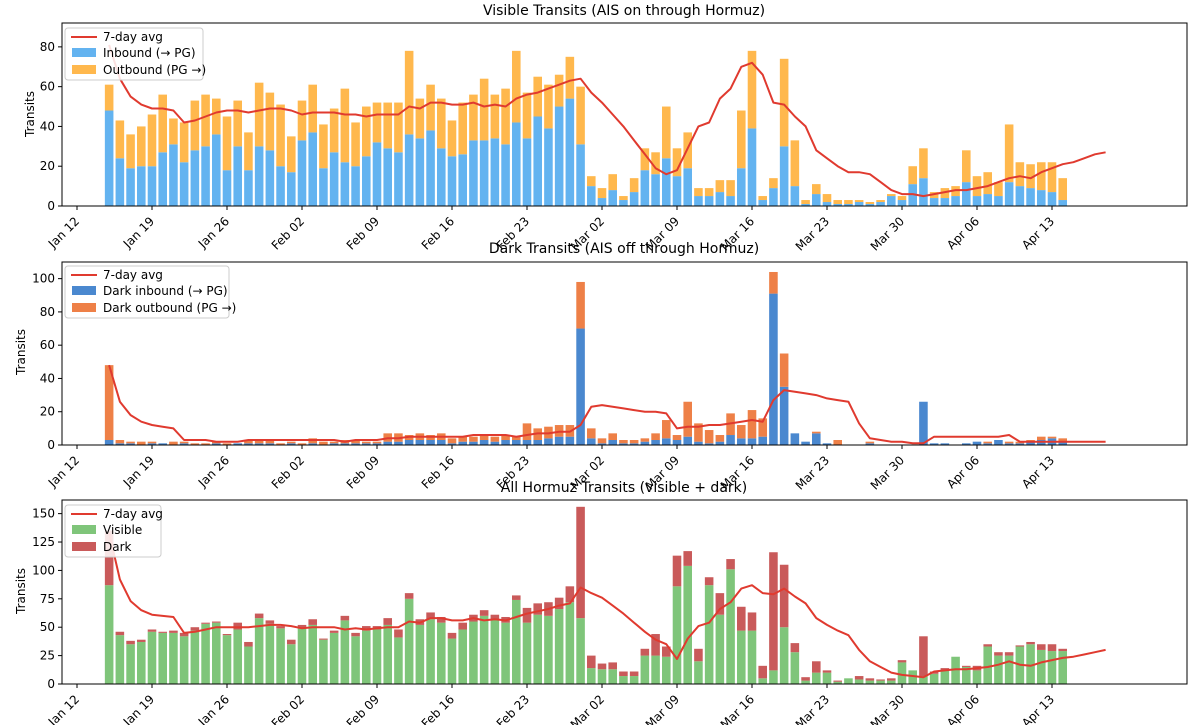 This screenshot has height=725, width=1200. Describe the element at coordinates (47, 378) in the screenshot. I see `y-tick-label: 40` at that location.